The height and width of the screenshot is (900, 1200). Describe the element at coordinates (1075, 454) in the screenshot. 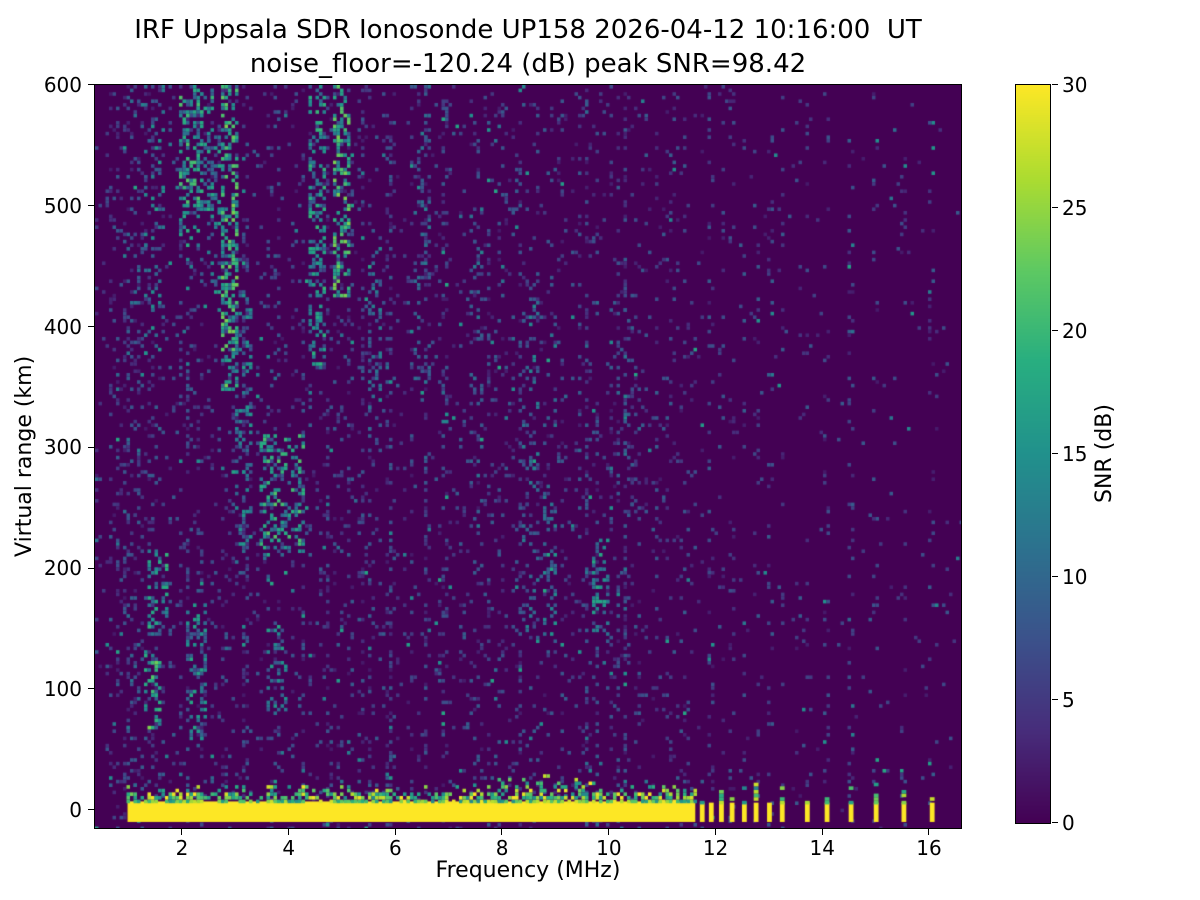

I see `colorbar-tick-label: 15` at that location.